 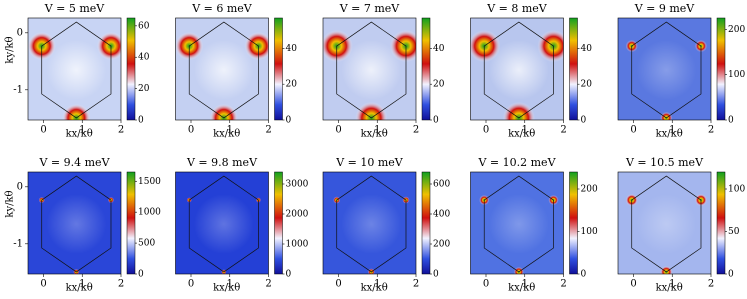 What do you see at coordinates (516, 162) in the screenshot?
I see `panel-title: V = 10.2 meV` at bounding box center [516, 162].